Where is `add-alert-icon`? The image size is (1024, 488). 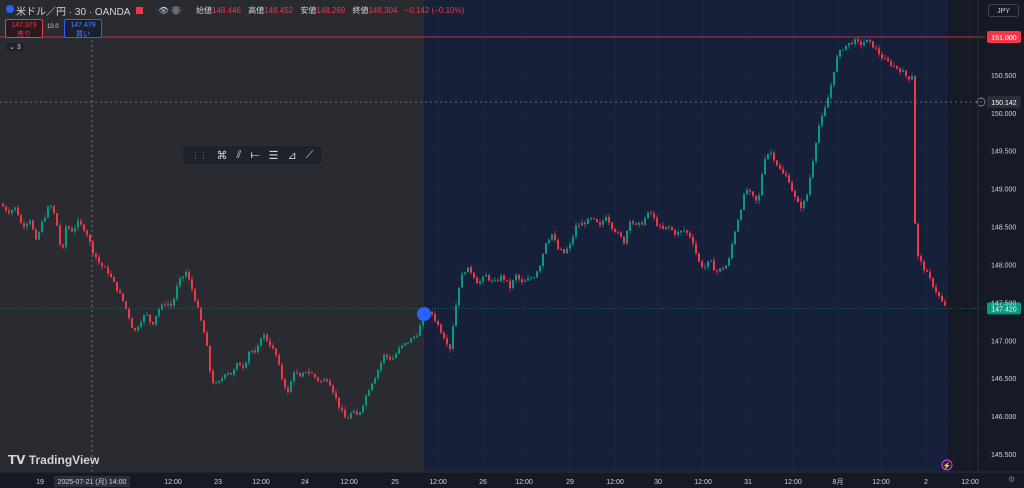
add-alert-icon is located at coordinates (981, 102).